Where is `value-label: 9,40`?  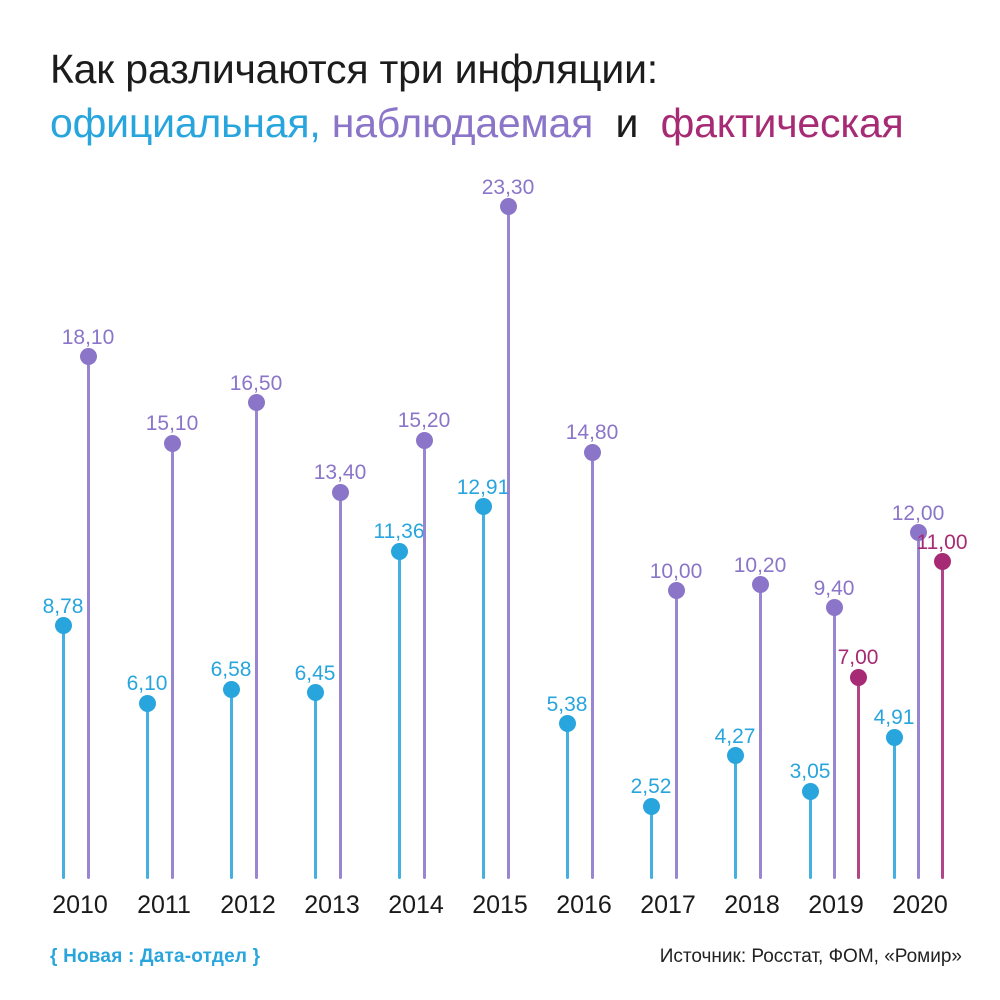 value-label: 9,40 is located at coordinates (834, 588).